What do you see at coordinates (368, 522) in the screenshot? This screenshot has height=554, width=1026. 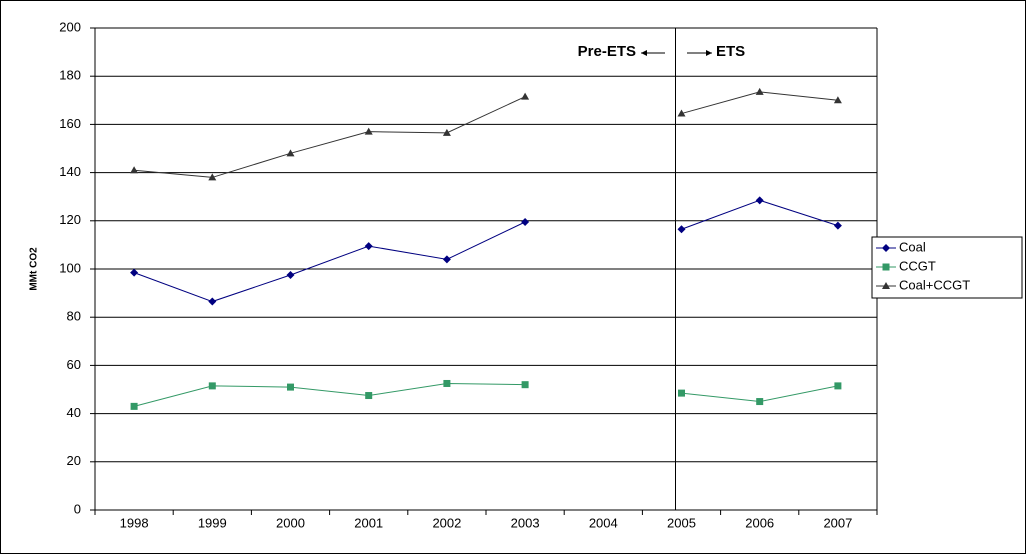 I see `x-tick-label: 2001` at bounding box center [368, 522].